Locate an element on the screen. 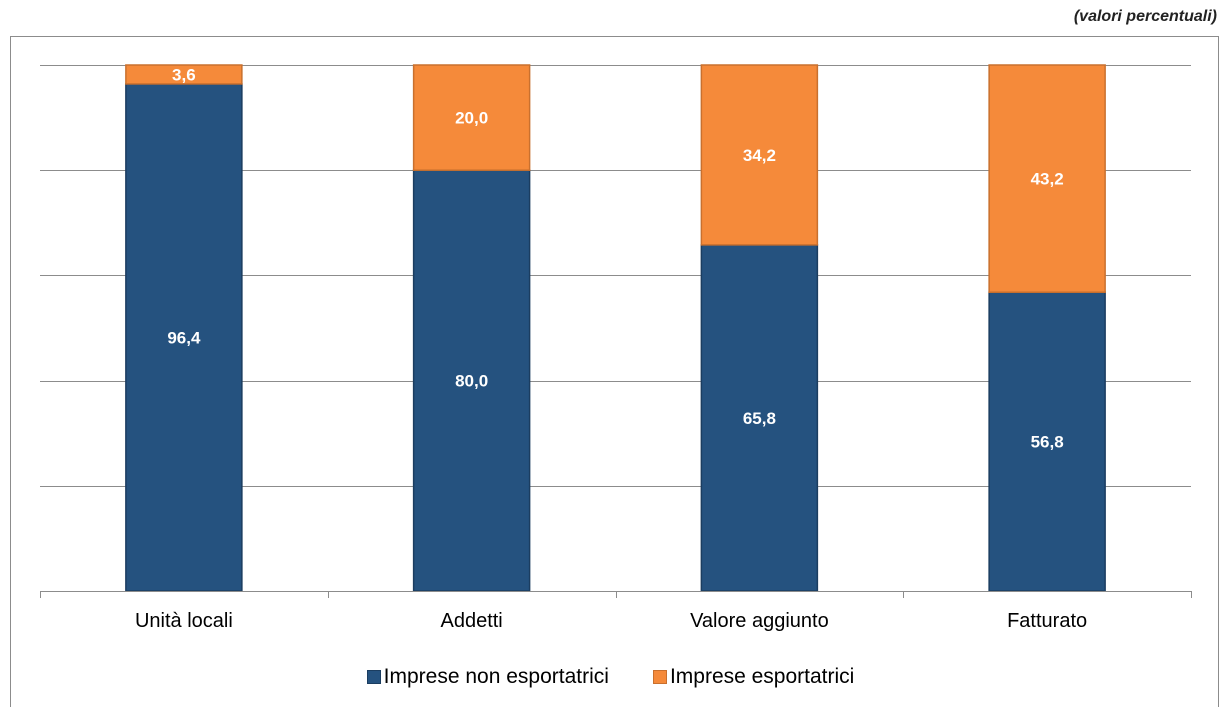 The width and height of the screenshot is (1221, 707). unit-note: (valori percentuali) is located at coordinates (1145, 16).